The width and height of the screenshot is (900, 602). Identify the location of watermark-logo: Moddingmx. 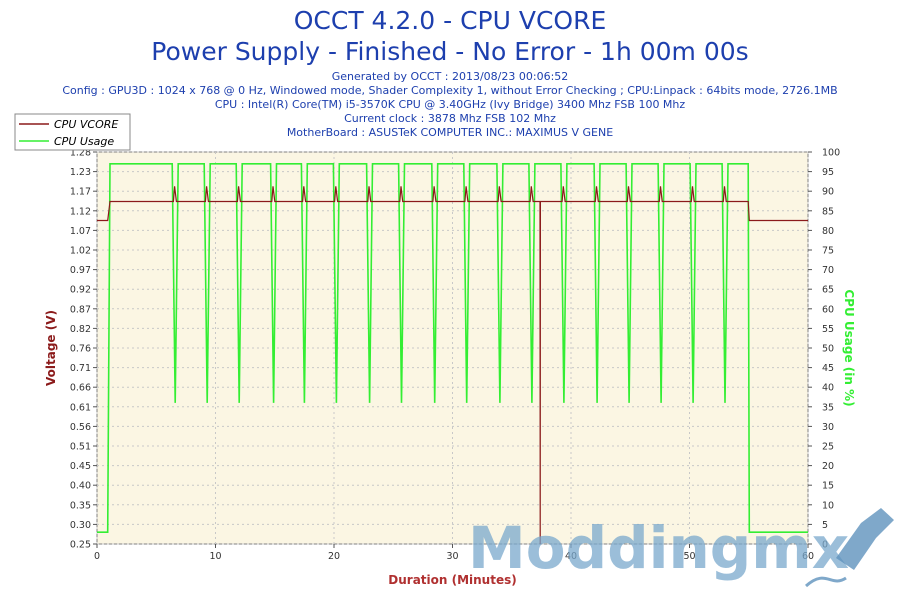
(683, 550).